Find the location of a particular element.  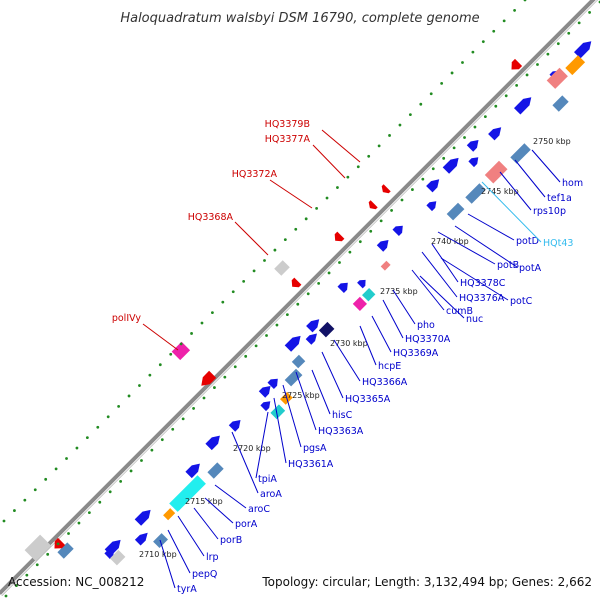

inner-gene-label: HQ3370A is located at coordinates (428, 339).